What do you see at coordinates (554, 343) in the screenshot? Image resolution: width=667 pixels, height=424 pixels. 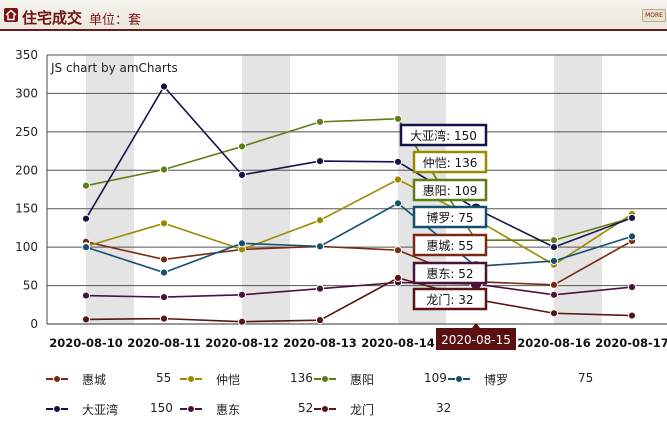 I see `x-tick-label: 2020-08-16` at bounding box center [554, 343].